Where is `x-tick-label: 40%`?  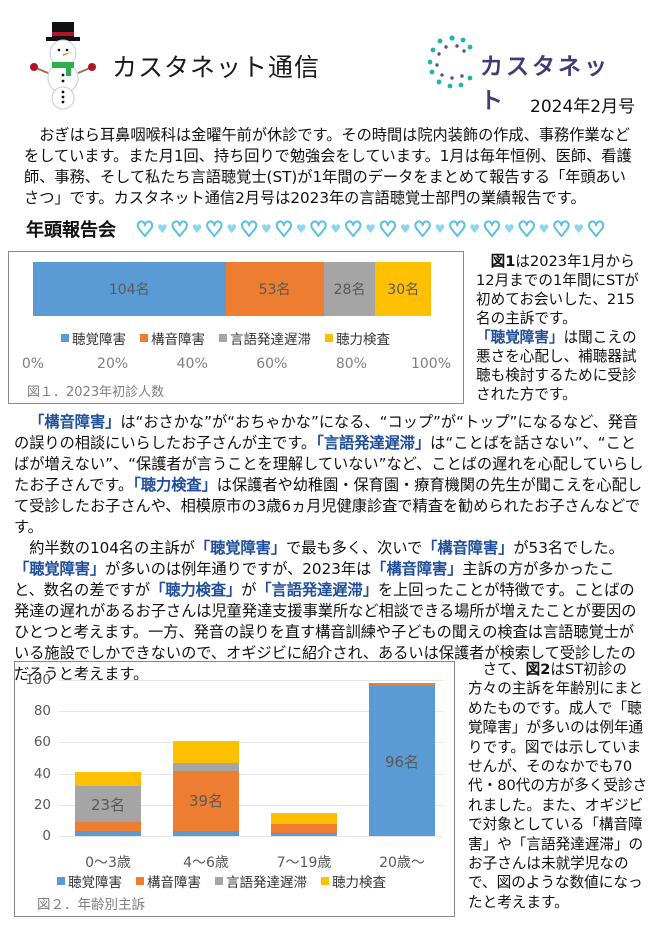 x-tick-label: 40% is located at coordinates (192, 364).